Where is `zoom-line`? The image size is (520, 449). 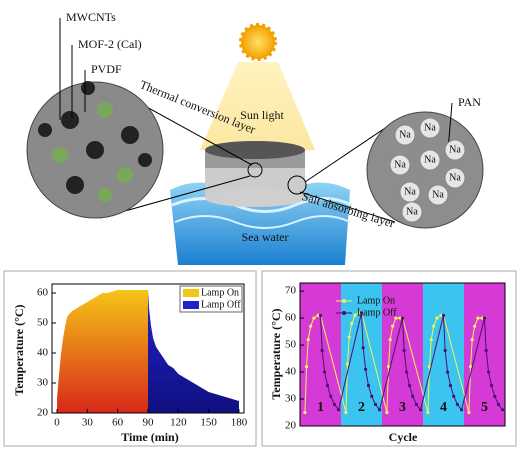 zoom-line is located at coordinates (347, 207).